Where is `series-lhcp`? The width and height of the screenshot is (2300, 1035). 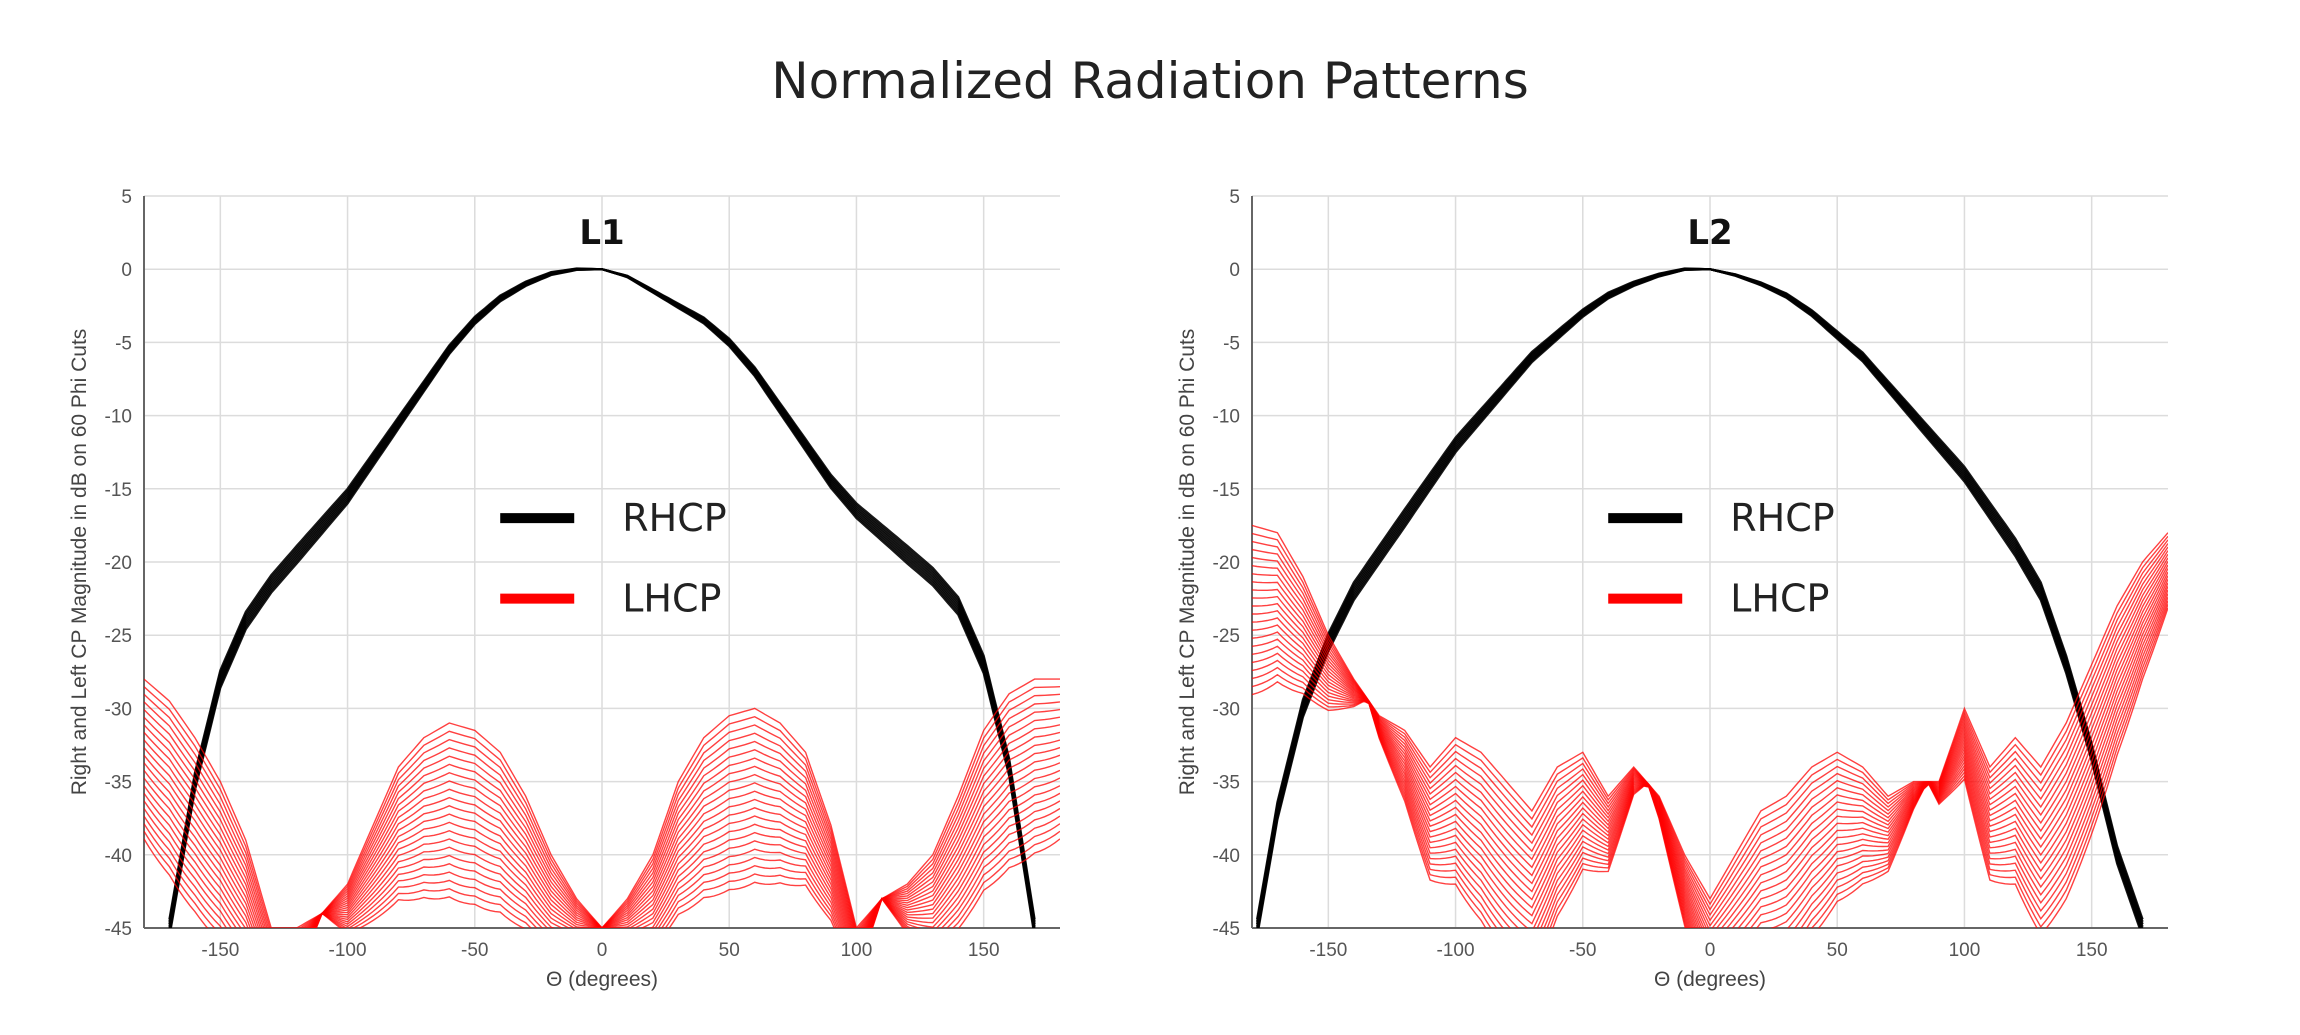 series-lhcp is located at coordinates (602, 803).